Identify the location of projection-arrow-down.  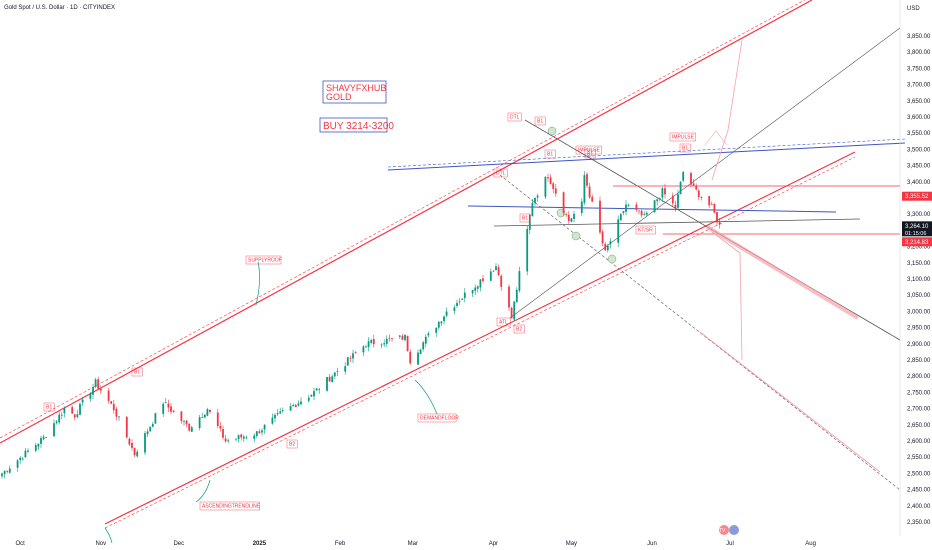
(727, 296).